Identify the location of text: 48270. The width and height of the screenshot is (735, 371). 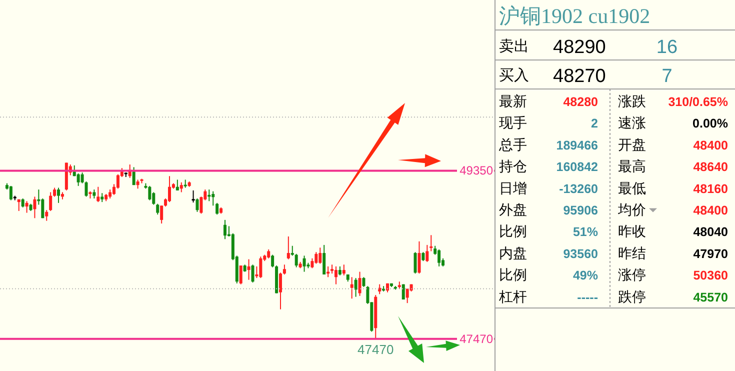
(579, 76).